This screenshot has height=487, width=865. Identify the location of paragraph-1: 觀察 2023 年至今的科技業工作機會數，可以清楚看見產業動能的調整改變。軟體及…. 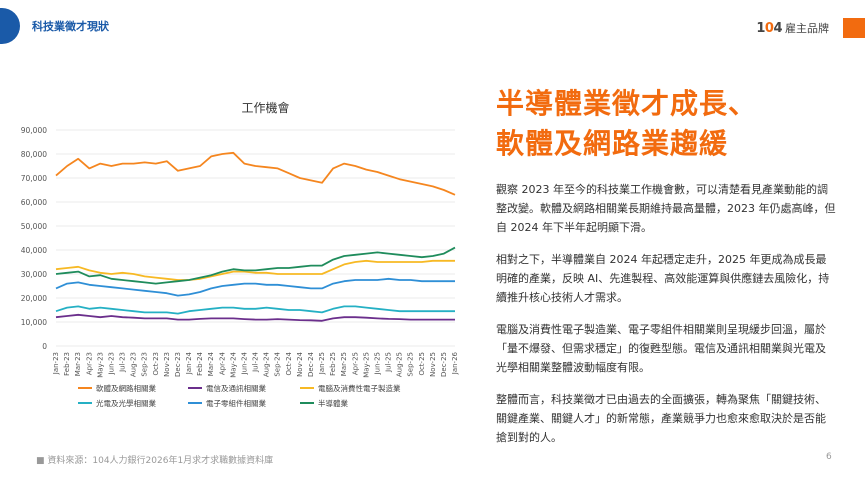
(666, 208).